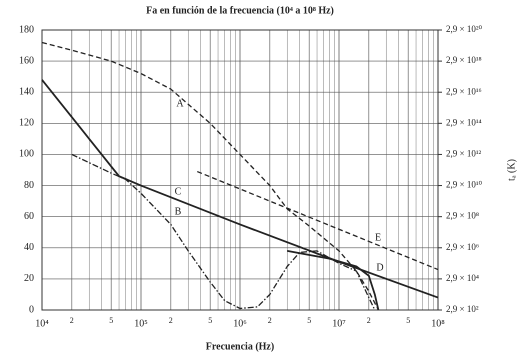 The height and width of the screenshot is (356, 522). What do you see at coordinates (29, 247) in the screenshot?
I see `y-tick-label: 40` at bounding box center [29, 247].